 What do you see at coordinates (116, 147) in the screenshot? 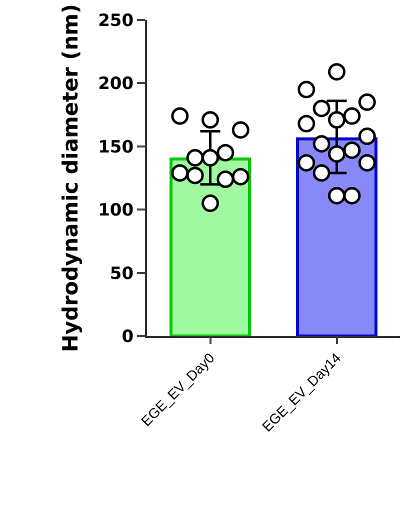
I see `y-tick-label: 150` at bounding box center [116, 147].